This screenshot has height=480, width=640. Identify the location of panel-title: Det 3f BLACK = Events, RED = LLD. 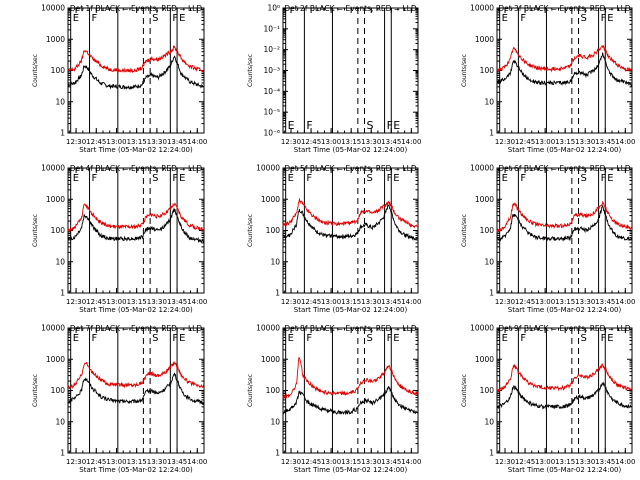
(564, 8).